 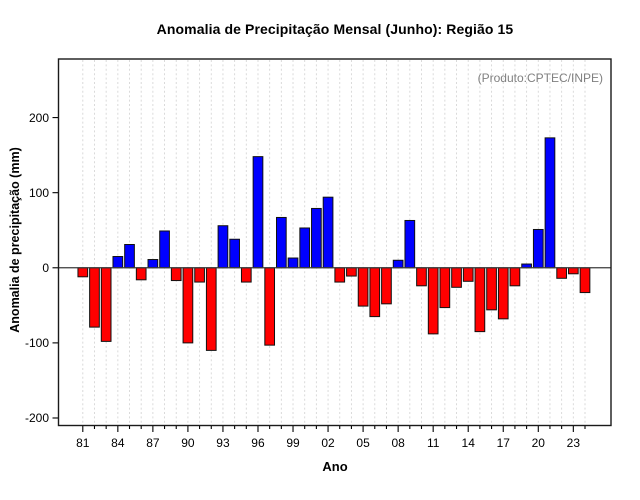 I want to click on bar-2024, so click(x=585, y=280).